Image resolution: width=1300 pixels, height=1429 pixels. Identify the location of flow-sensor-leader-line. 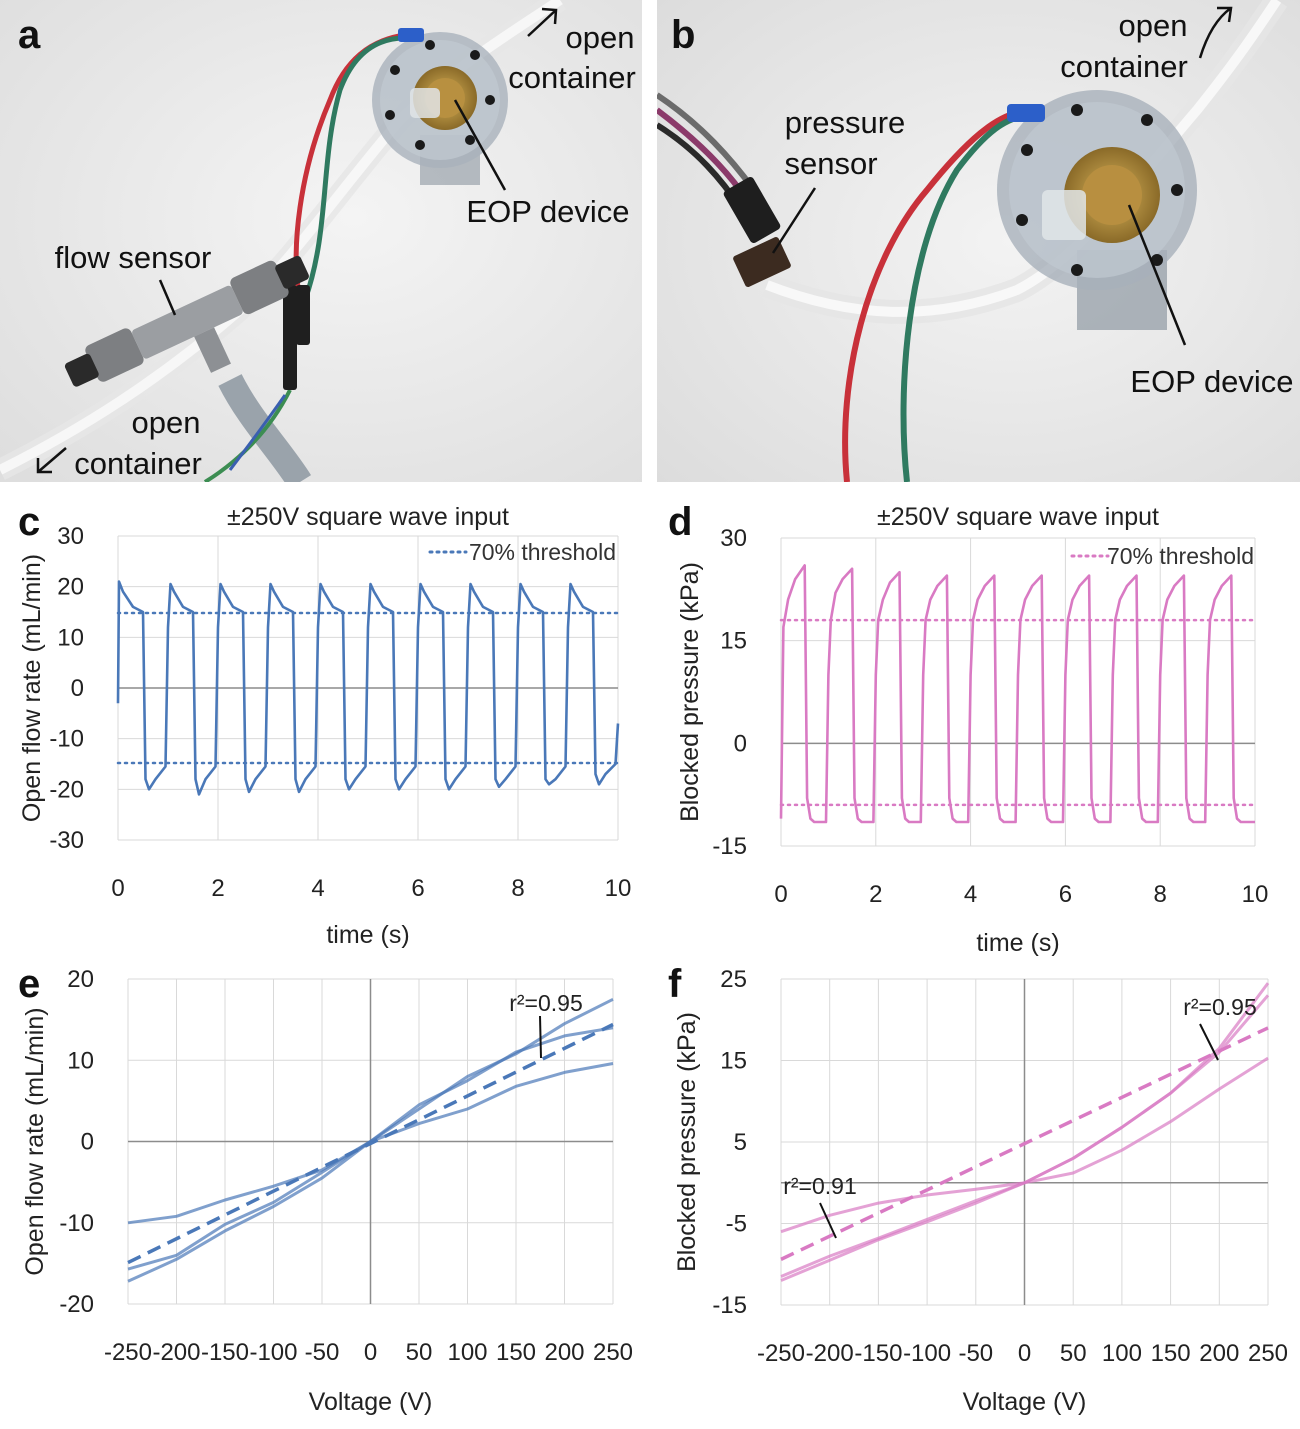
(167, 297).